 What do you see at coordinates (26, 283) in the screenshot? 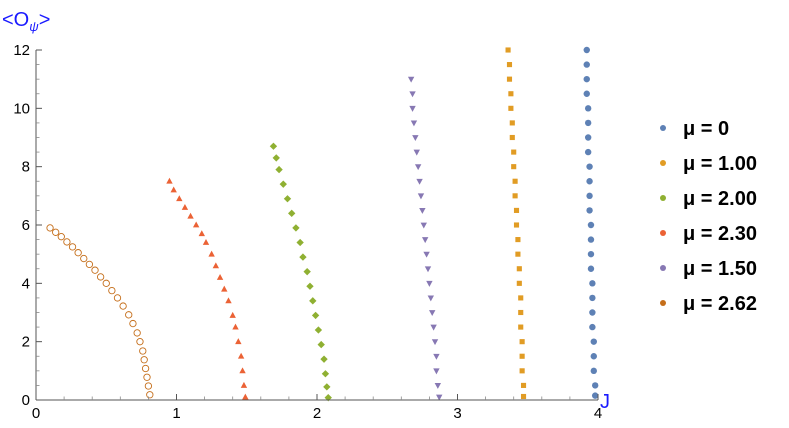
I see `y-tick-label: 4` at bounding box center [26, 283].